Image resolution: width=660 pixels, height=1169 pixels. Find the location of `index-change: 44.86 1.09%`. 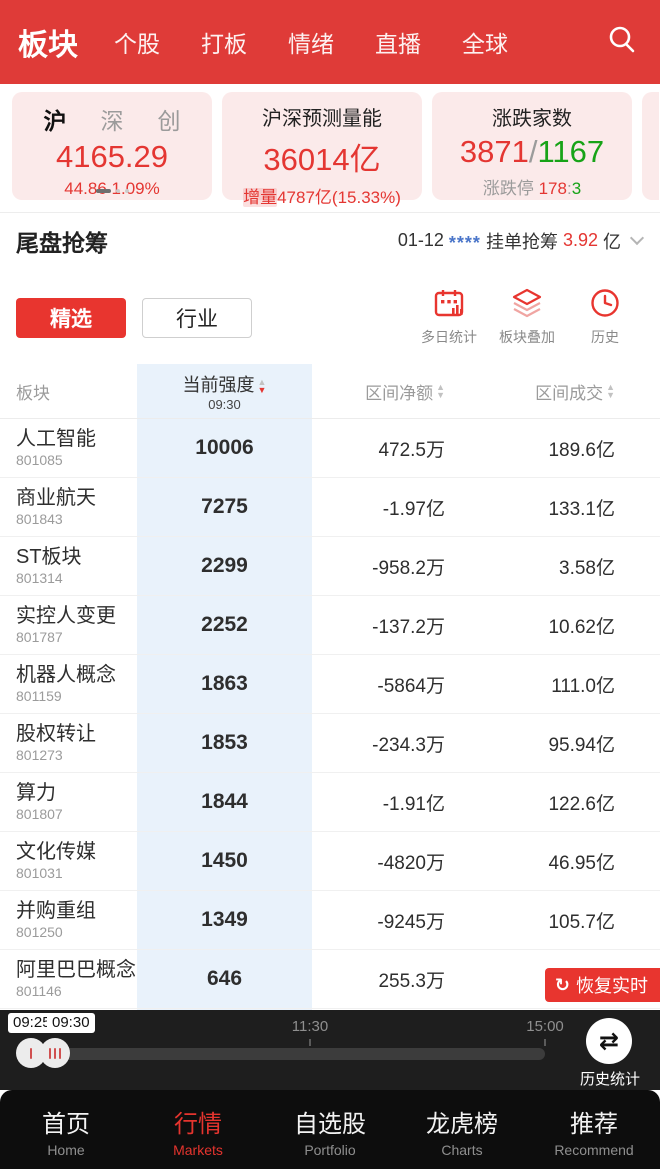

index-change: 44.86 1.09% is located at coordinates (112, 188).